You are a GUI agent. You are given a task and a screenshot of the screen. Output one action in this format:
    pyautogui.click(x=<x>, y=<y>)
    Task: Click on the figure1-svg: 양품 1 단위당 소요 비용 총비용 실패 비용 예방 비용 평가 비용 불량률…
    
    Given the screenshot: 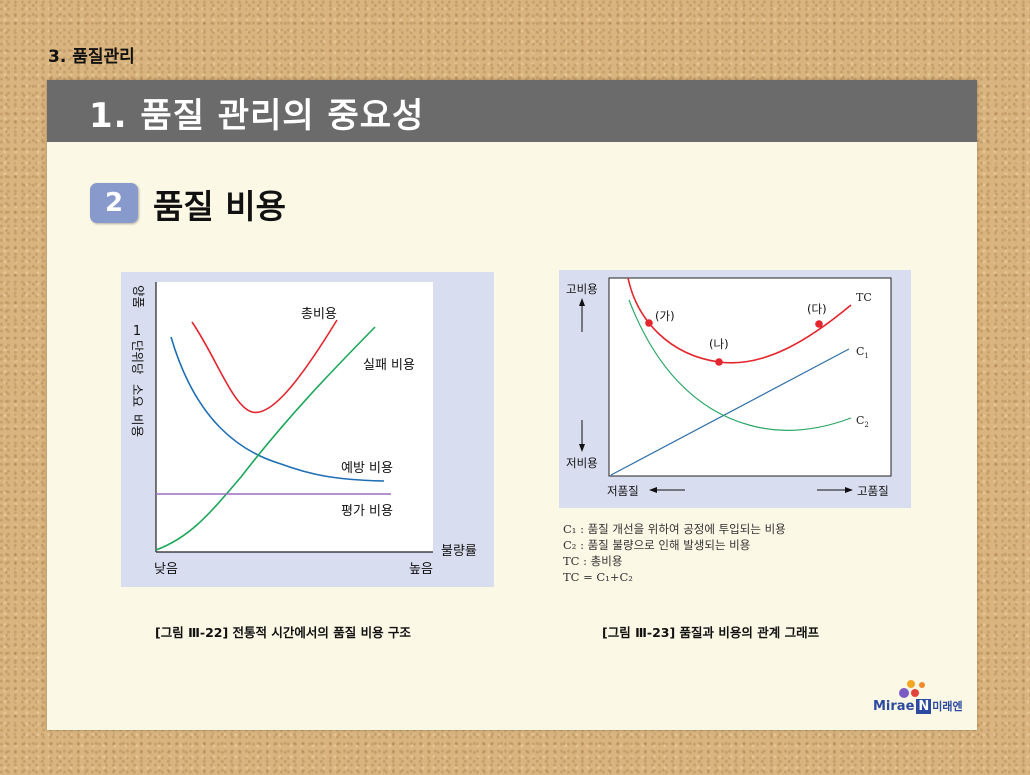 What is the action you would take?
    pyautogui.click(x=303, y=429)
    